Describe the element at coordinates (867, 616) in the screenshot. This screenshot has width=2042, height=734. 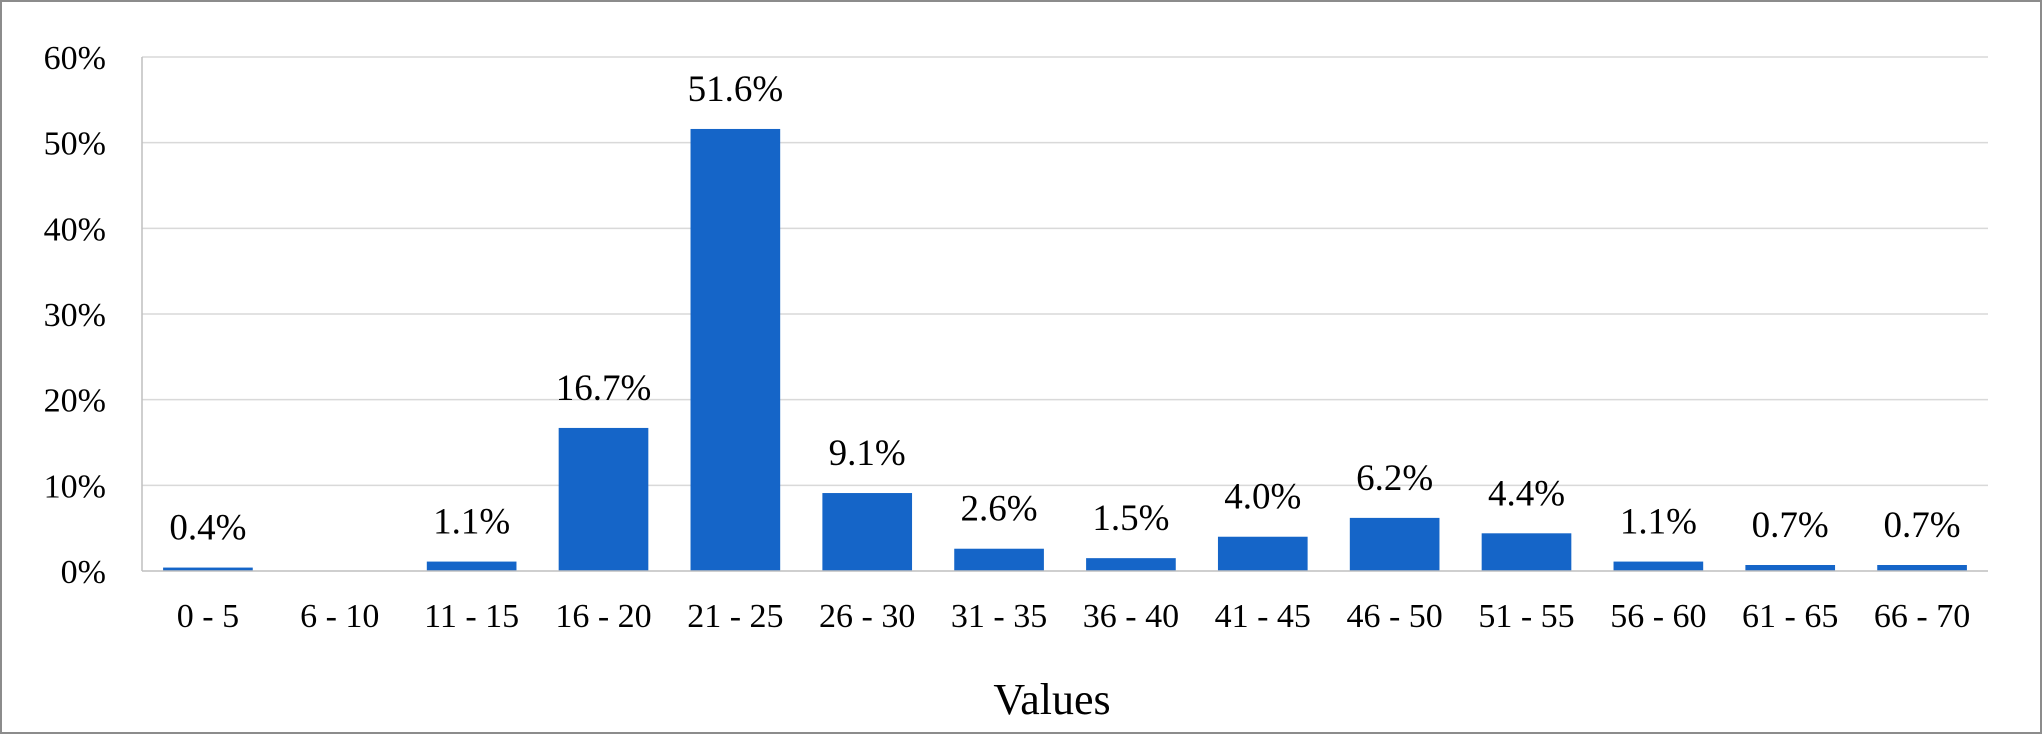
I see `x-tick-label: 26 - 30` at that location.